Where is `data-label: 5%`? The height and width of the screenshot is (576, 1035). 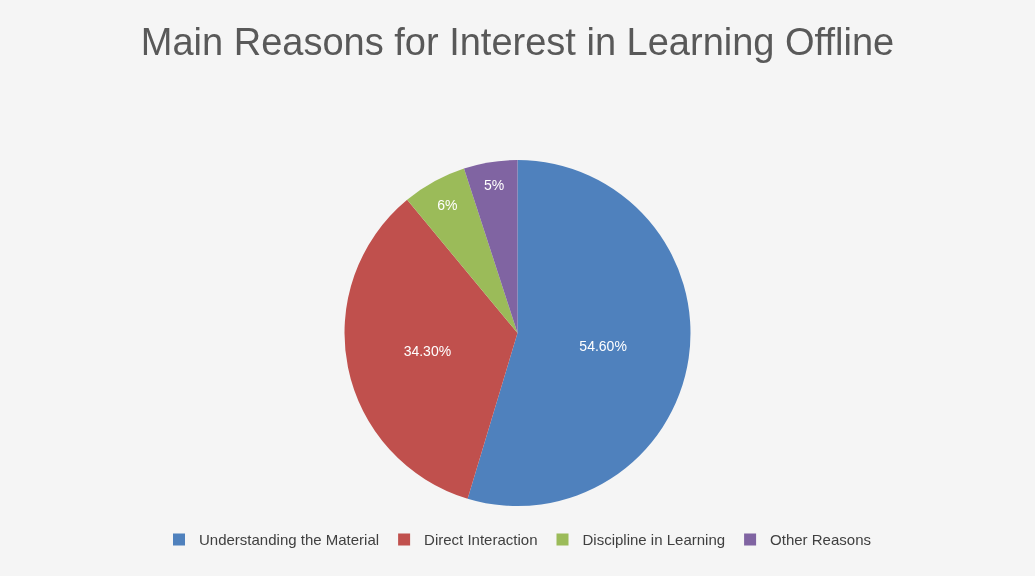 data-label: 5% is located at coordinates (494, 185).